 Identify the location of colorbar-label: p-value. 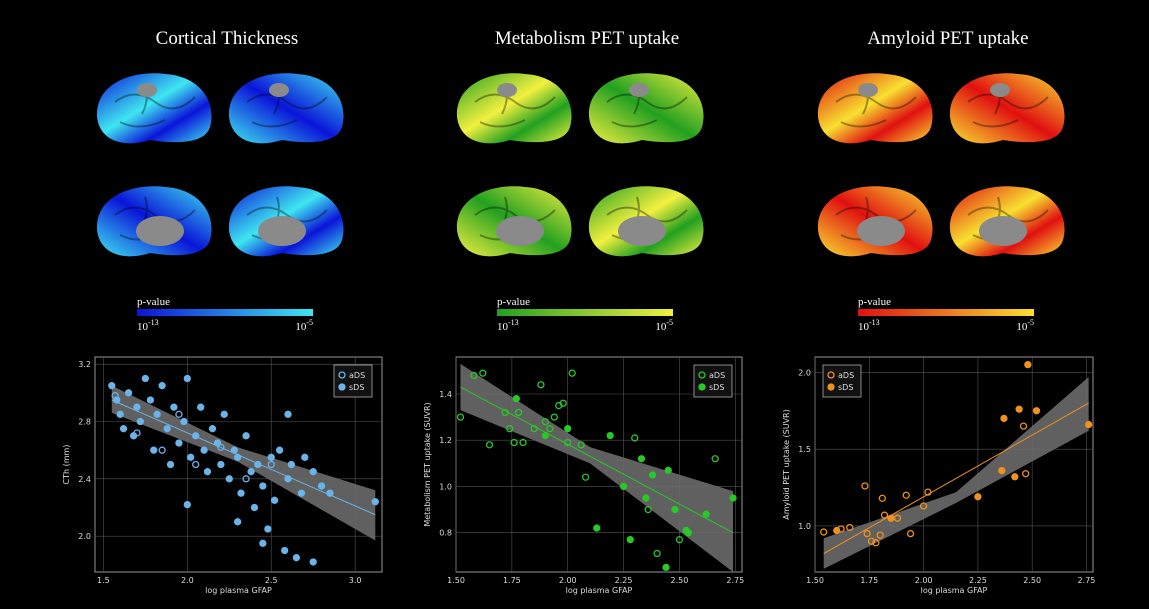
(874, 302).